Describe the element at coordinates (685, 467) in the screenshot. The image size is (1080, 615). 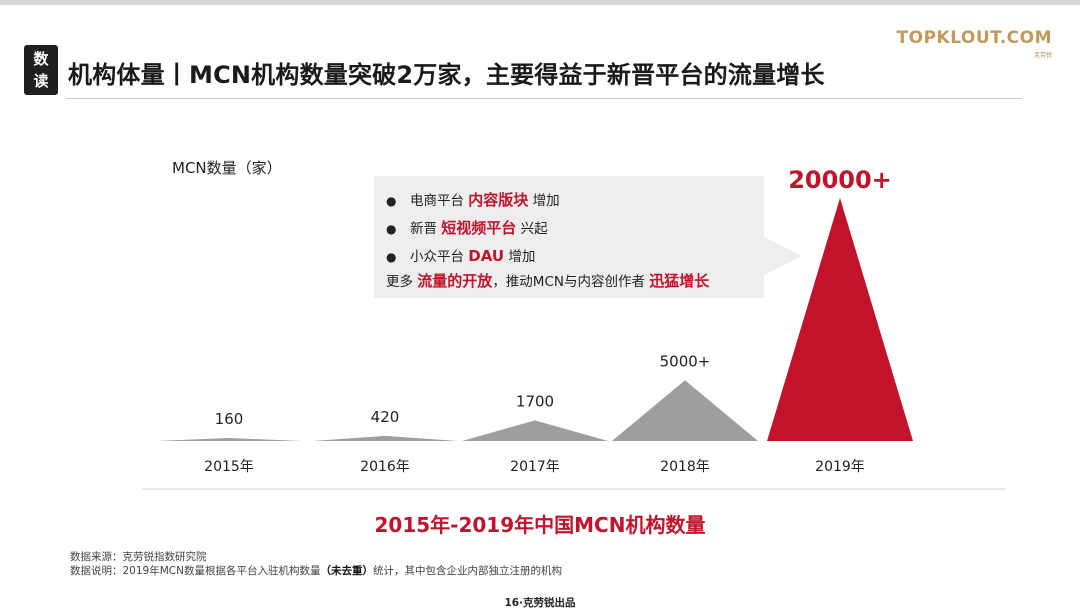
I see `x-tick-label: 2018年` at that location.